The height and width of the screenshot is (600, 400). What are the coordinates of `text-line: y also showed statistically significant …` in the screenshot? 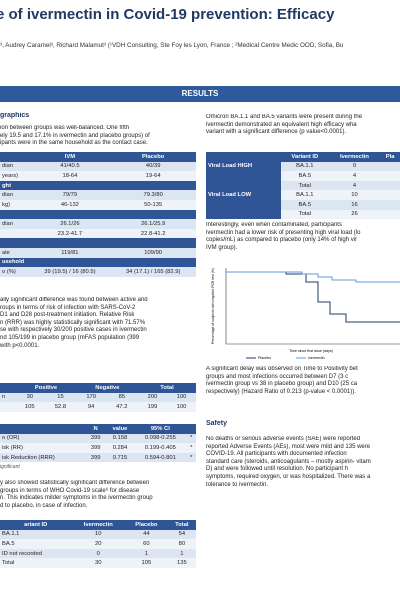 It's located at (75, 483).